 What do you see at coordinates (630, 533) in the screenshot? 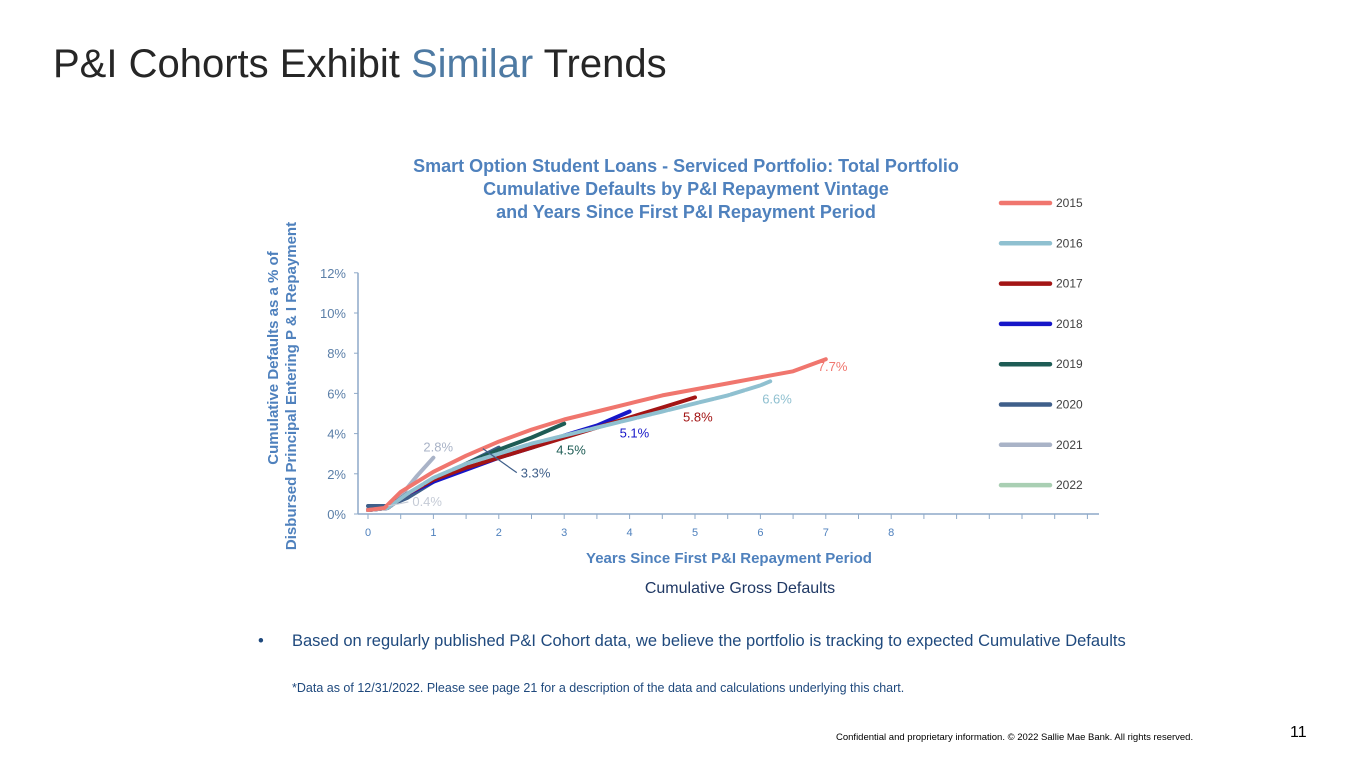
I see `x-tick-label: 4` at bounding box center [630, 533].